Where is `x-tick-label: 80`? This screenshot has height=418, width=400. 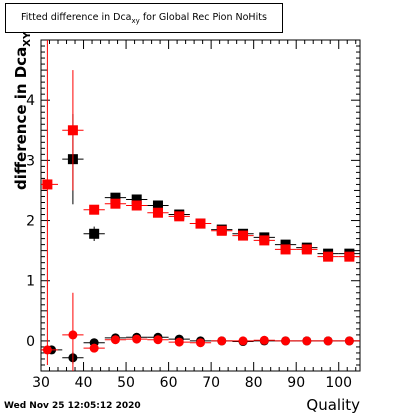
x-tick-label: 80 is located at coordinates (254, 383).